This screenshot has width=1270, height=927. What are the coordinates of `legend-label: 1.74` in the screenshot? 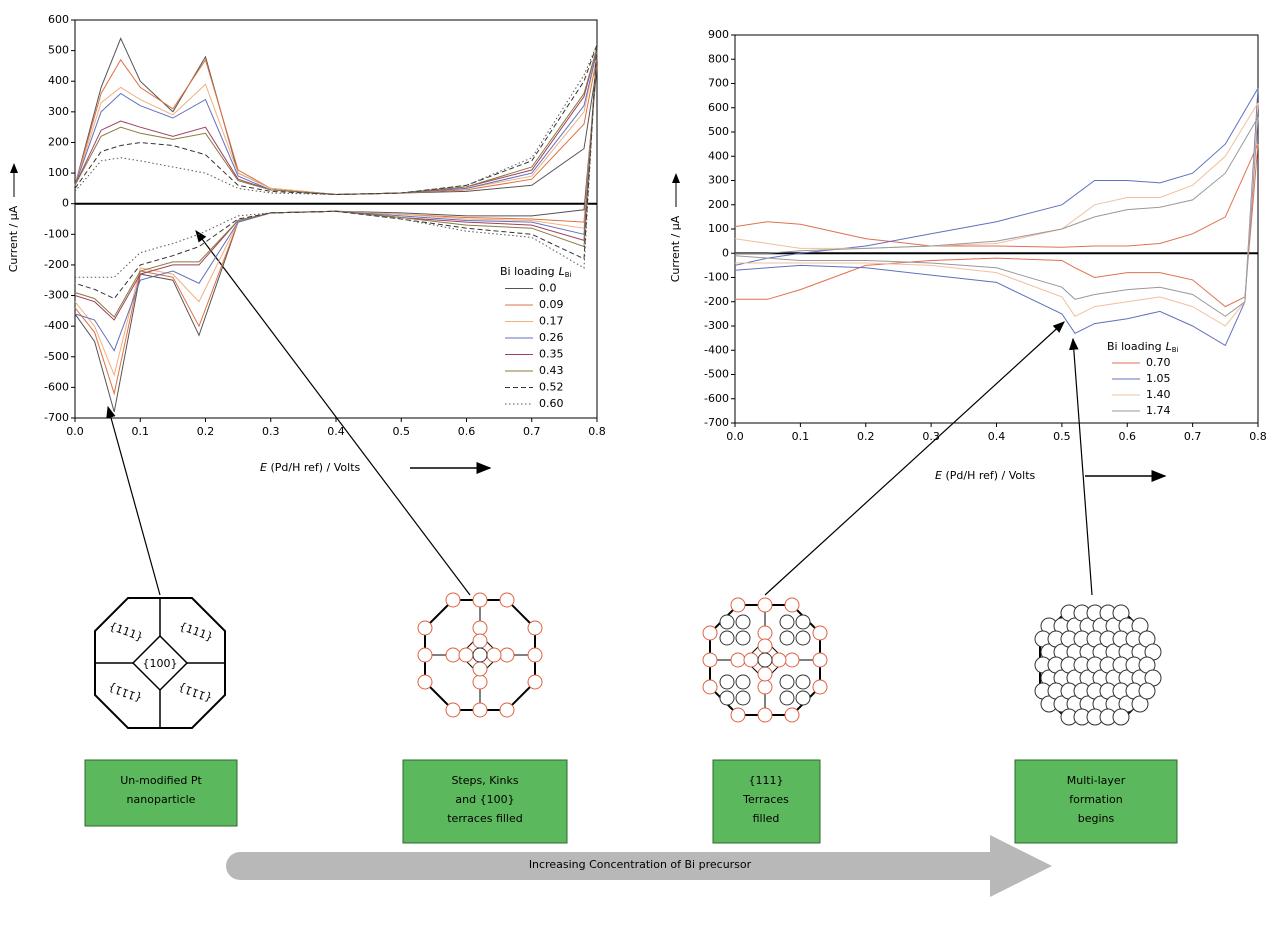 It's located at (1158, 410).